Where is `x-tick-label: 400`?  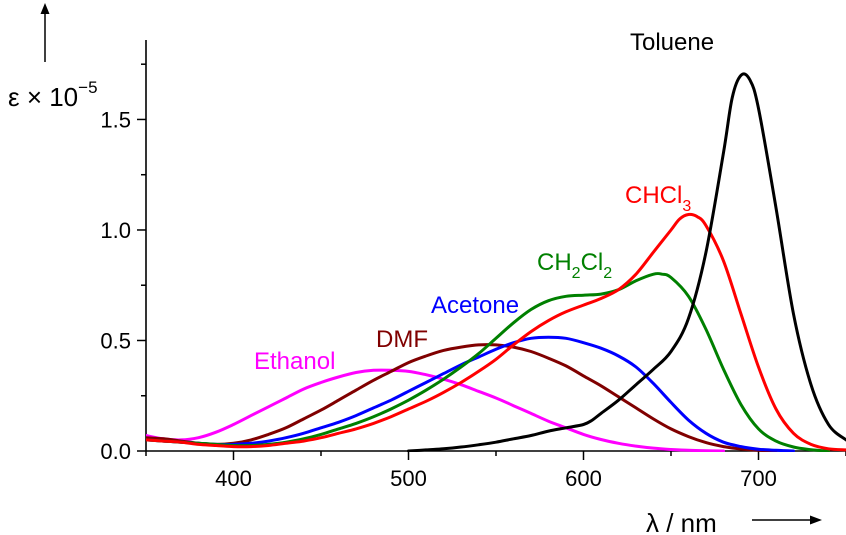
x-tick-label: 400 is located at coordinates (233, 478).